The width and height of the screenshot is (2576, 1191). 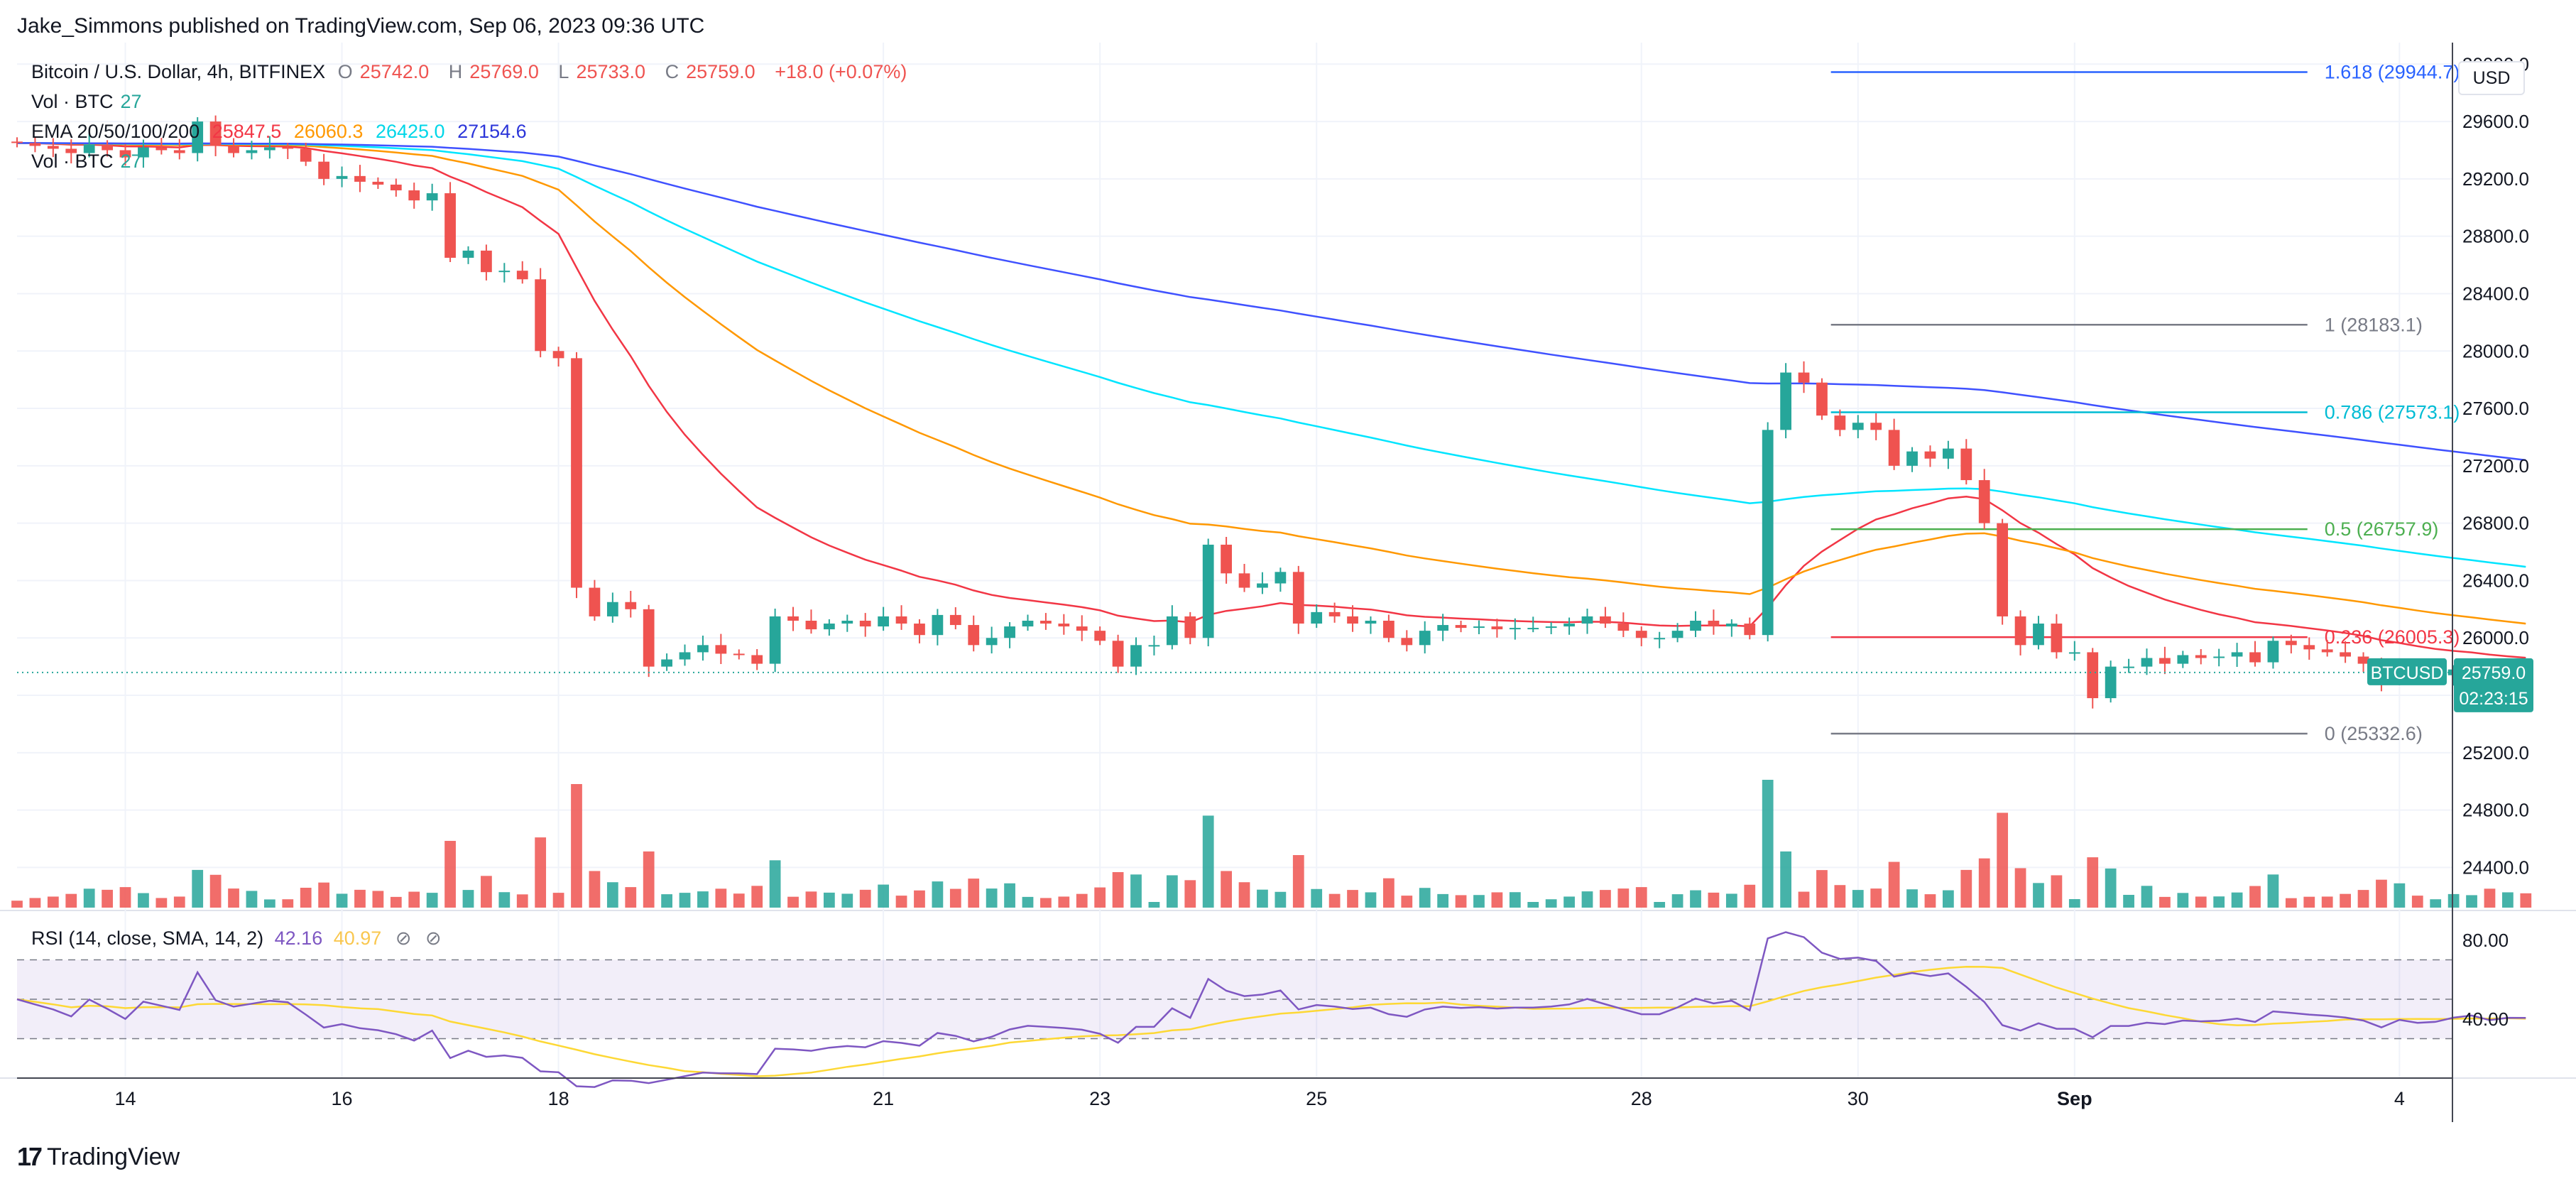 What do you see at coordinates (492, 131) in the screenshot?
I see `ema200-value: 27154.6` at bounding box center [492, 131].